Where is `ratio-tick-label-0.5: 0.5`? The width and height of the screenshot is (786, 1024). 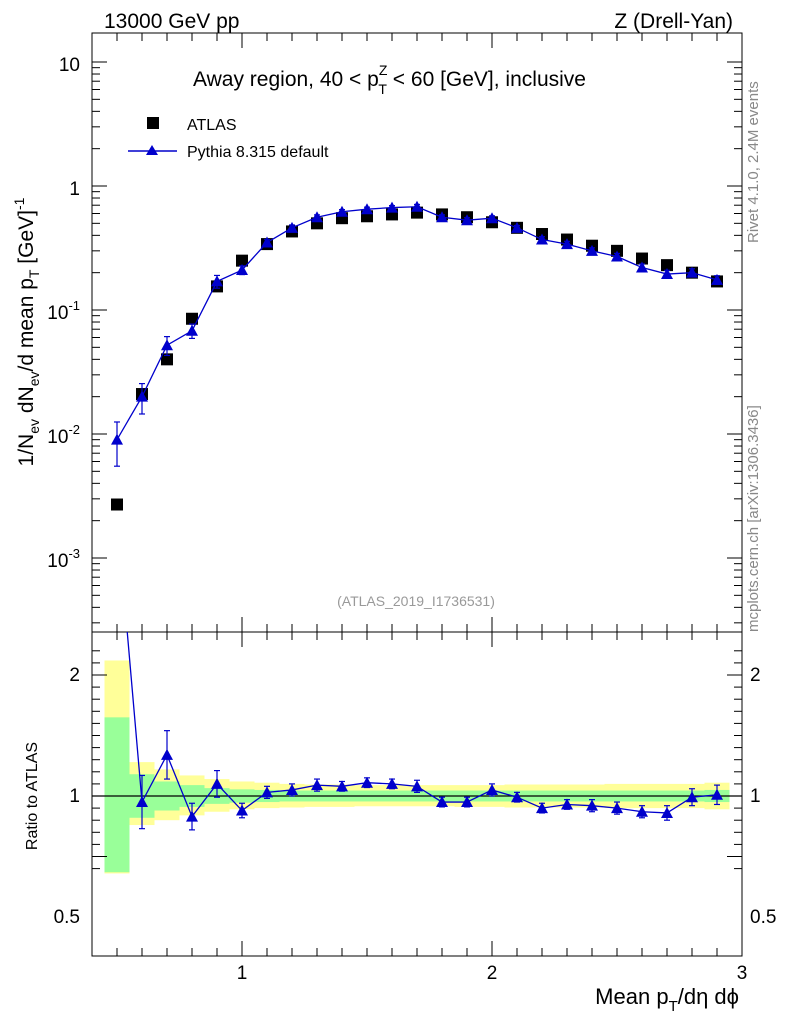
ratio-tick-label-0.5: 0.5 is located at coordinates (67, 917).